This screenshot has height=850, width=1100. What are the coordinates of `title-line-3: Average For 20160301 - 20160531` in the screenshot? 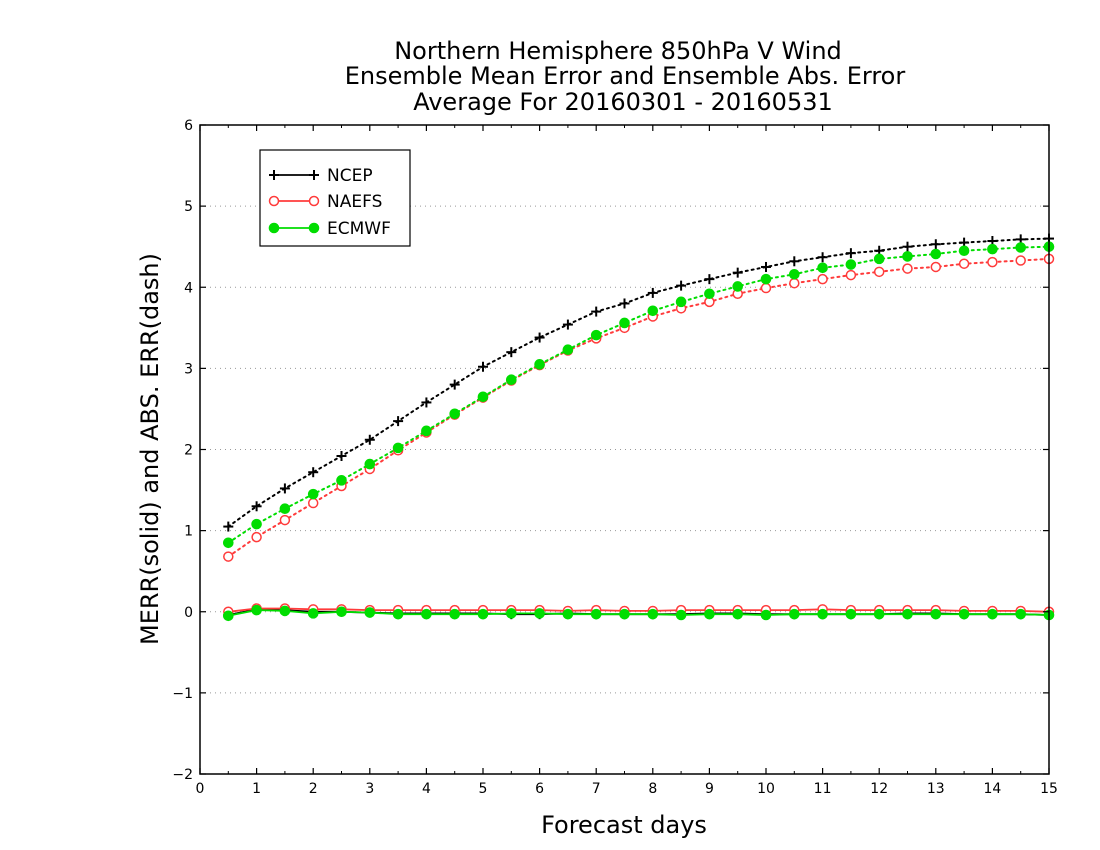 It's located at (623, 102).